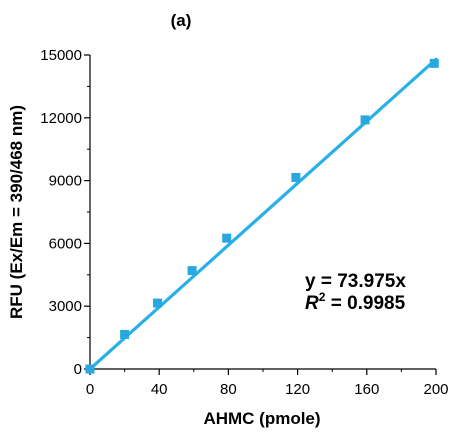 The height and width of the screenshot is (434, 455). Describe the element at coordinates (65, 181) in the screenshot. I see `y-tick-label: 9000` at that location.